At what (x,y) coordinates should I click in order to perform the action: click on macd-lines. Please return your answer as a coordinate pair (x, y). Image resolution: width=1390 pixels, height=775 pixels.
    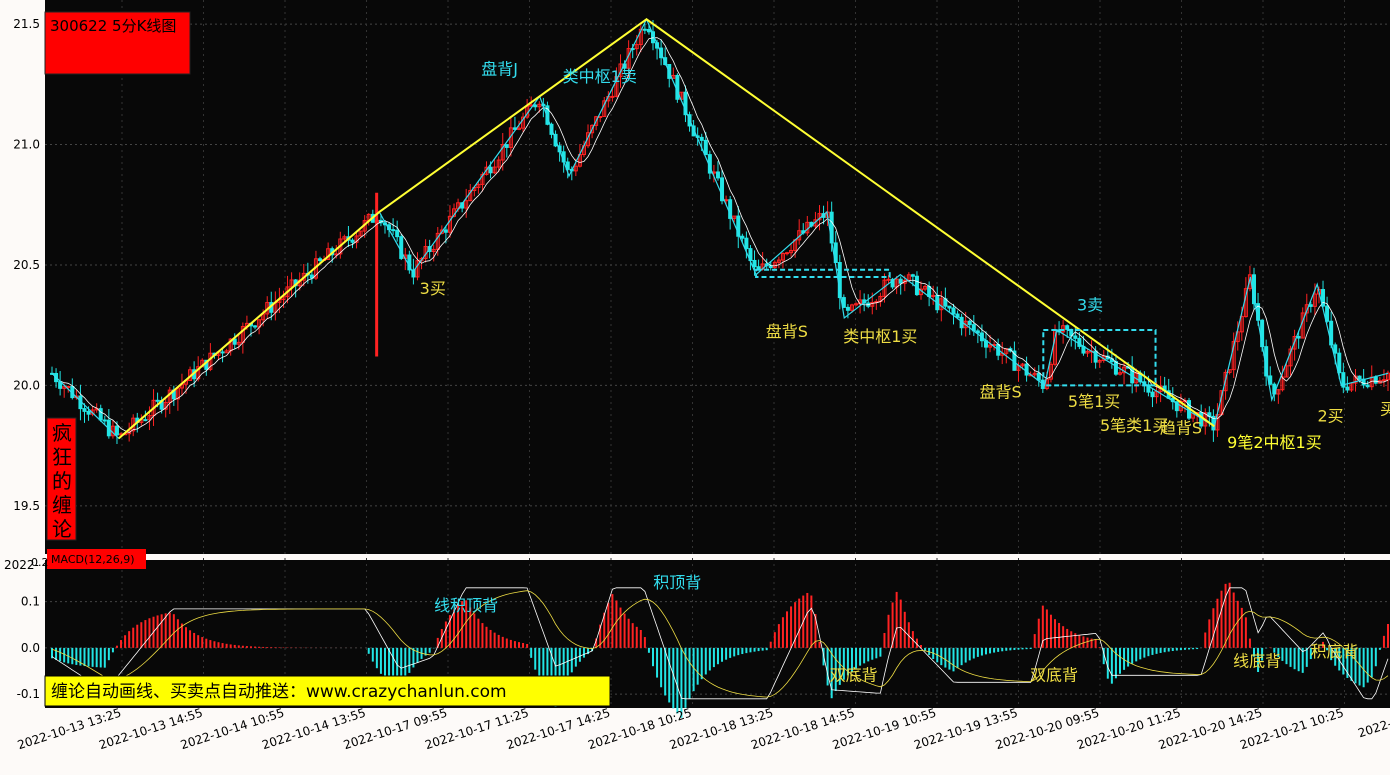
    Looking at the image, I should click on (720, 643).